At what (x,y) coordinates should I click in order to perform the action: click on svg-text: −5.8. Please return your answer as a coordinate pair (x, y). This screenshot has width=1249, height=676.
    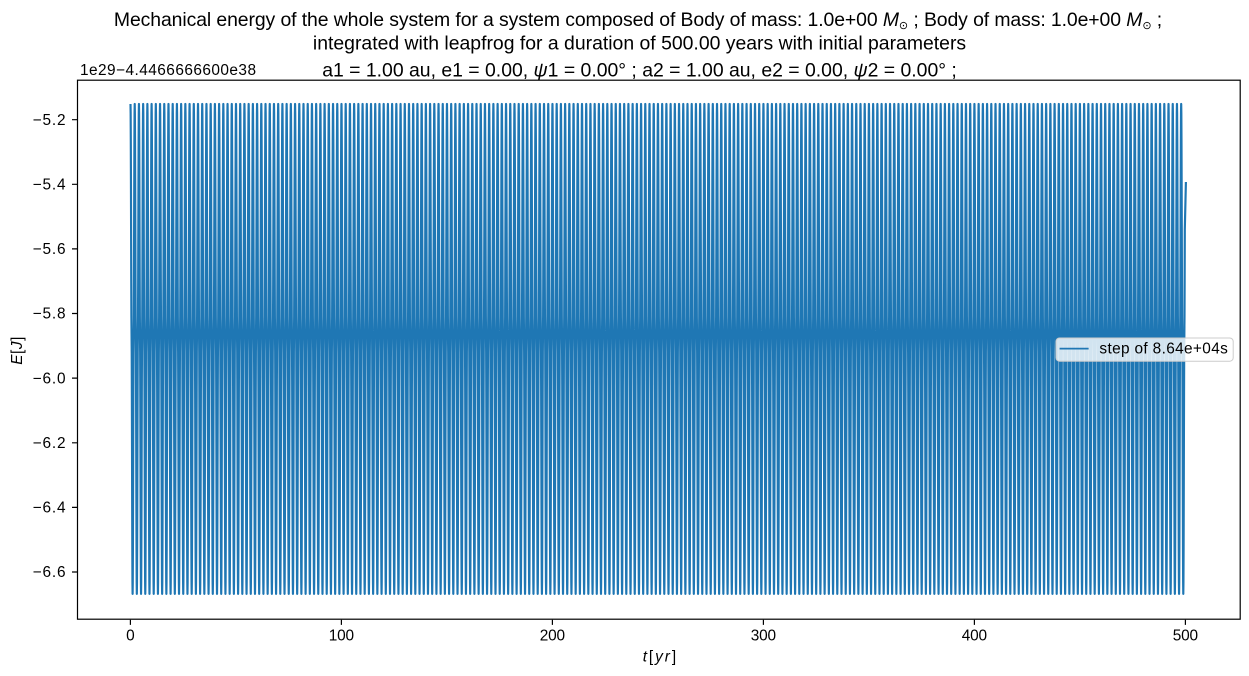
    Looking at the image, I should click on (49, 314).